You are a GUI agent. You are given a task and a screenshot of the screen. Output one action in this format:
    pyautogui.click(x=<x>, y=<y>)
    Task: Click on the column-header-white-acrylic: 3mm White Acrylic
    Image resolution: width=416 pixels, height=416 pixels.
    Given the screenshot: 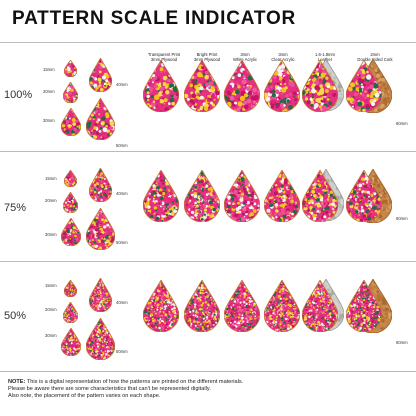 What is the action you would take?
    pyautogui.click(x=245, y=57)
    